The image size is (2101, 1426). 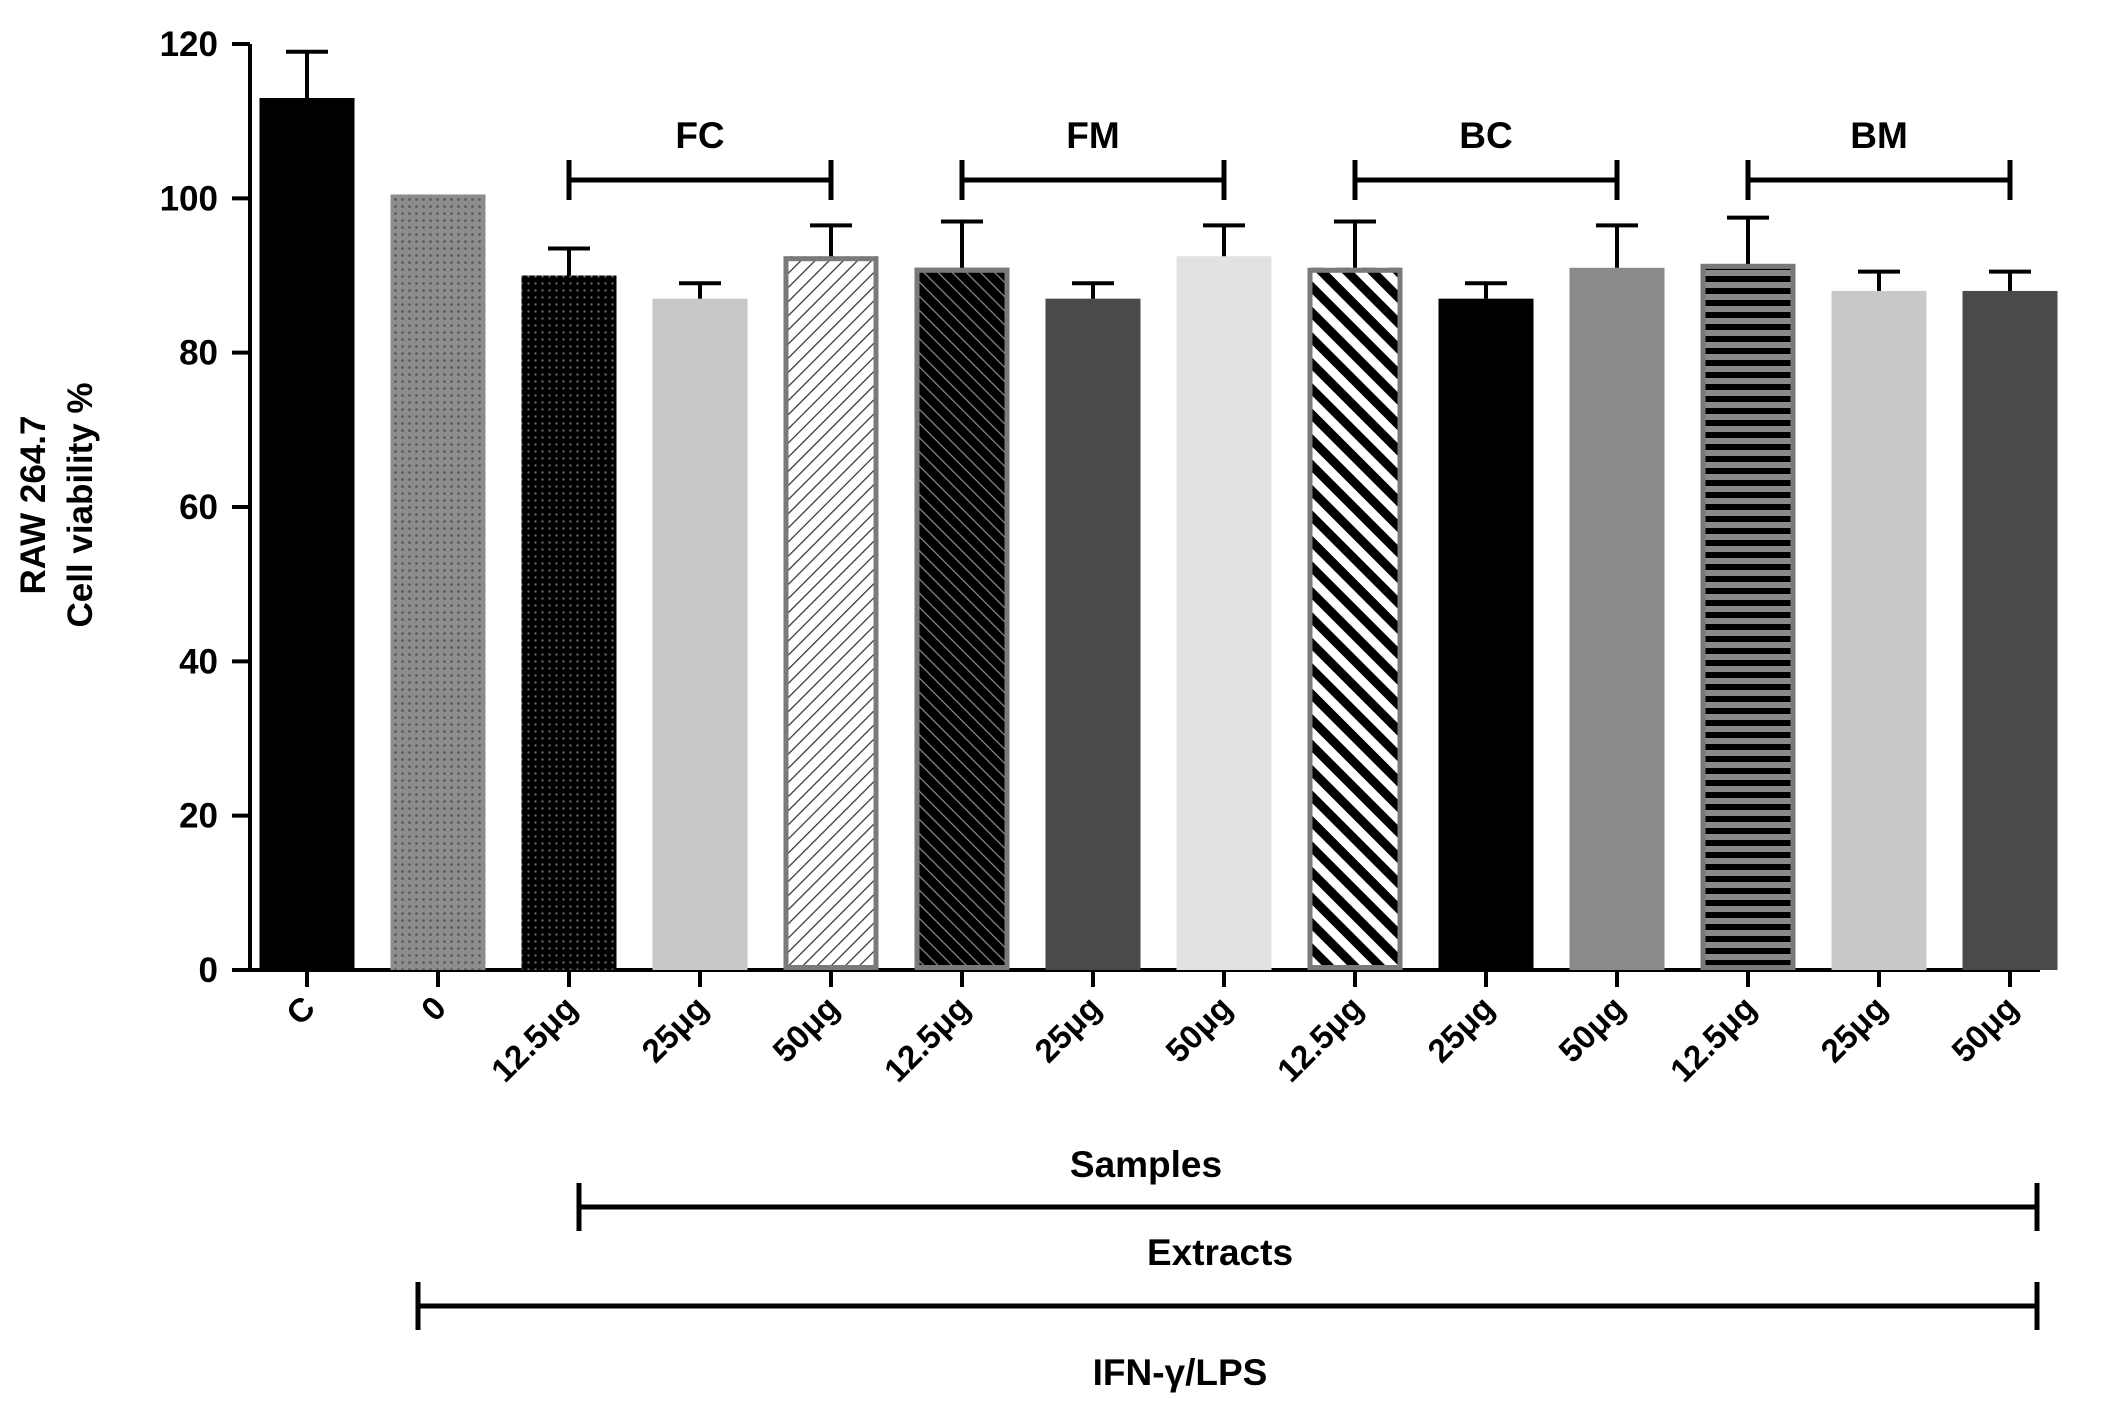 I want to click on treatment-label: Extracts, so click(x=1220, y=1252).